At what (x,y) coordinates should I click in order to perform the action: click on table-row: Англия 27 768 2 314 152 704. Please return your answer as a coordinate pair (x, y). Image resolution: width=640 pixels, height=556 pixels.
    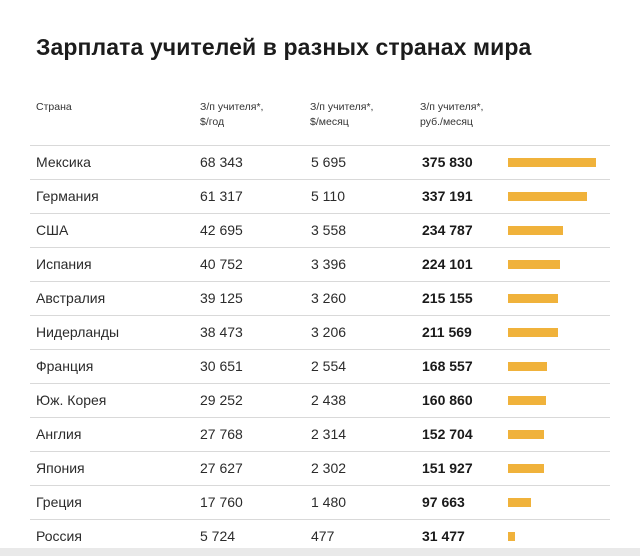
    Looking at the image, I should click on (320, 434).